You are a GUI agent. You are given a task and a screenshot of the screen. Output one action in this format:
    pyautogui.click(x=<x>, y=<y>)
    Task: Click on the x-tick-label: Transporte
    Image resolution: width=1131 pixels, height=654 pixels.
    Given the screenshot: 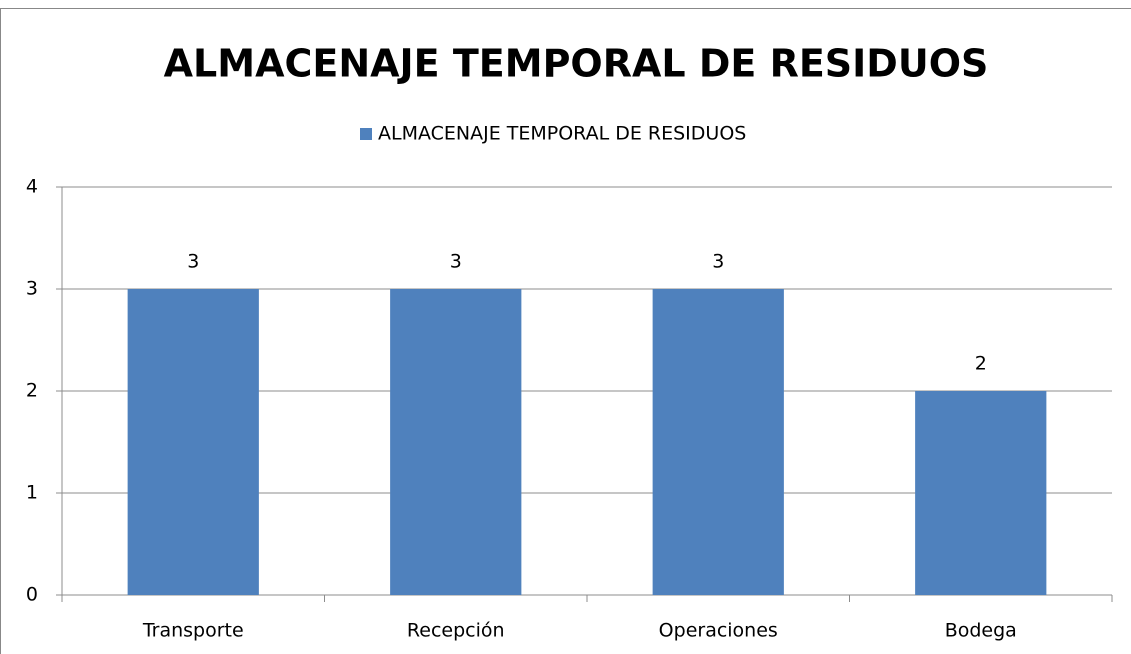 What is the action you would take?
    pyautogui.click(x=193, y=631)
    